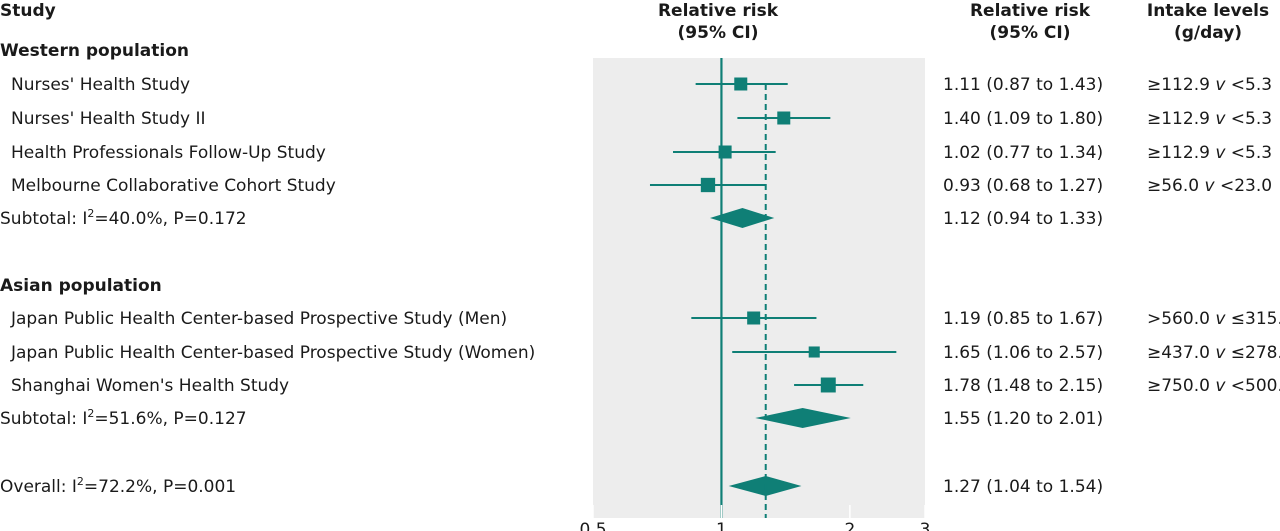 The width and height of the screenshot is (1280, 531). I want to click on x-tick-label-0: 0.5, so click(592, 525).